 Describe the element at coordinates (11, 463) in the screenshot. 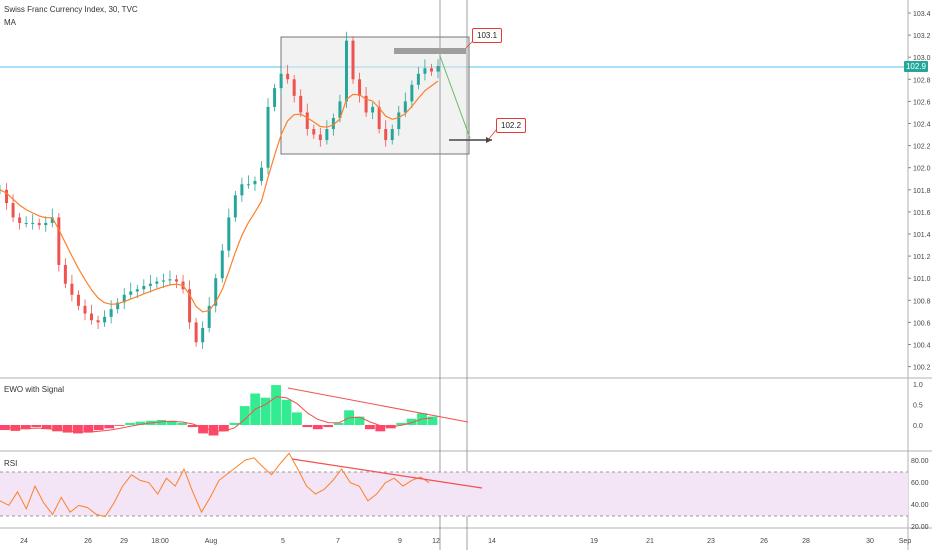

I see `rsi-title: RSI` at that location.